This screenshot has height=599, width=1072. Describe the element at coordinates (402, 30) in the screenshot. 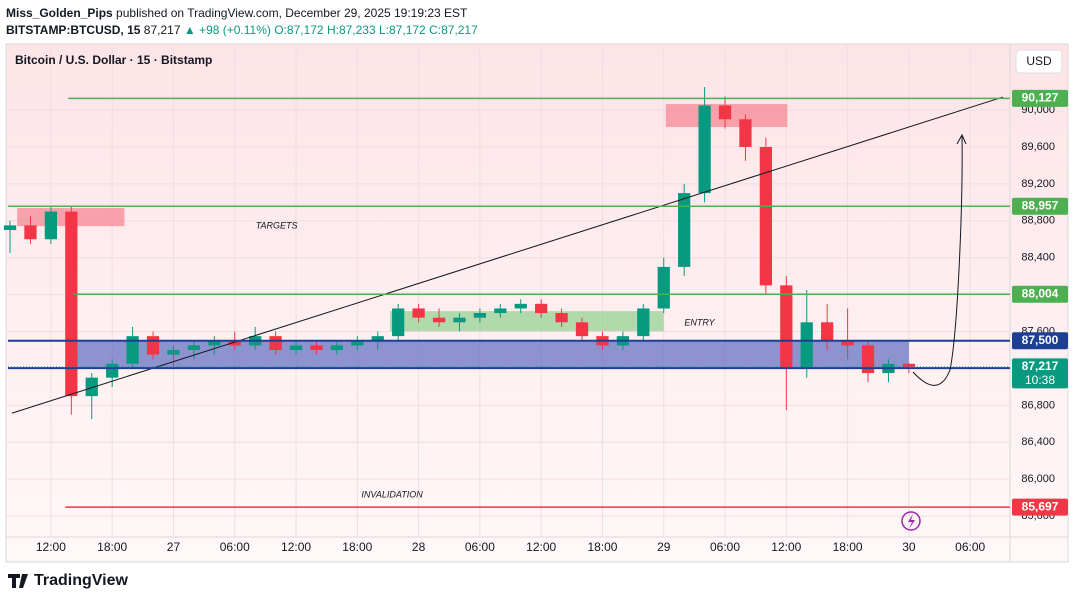

I see `ohlc-low: L:87,172` at that location.